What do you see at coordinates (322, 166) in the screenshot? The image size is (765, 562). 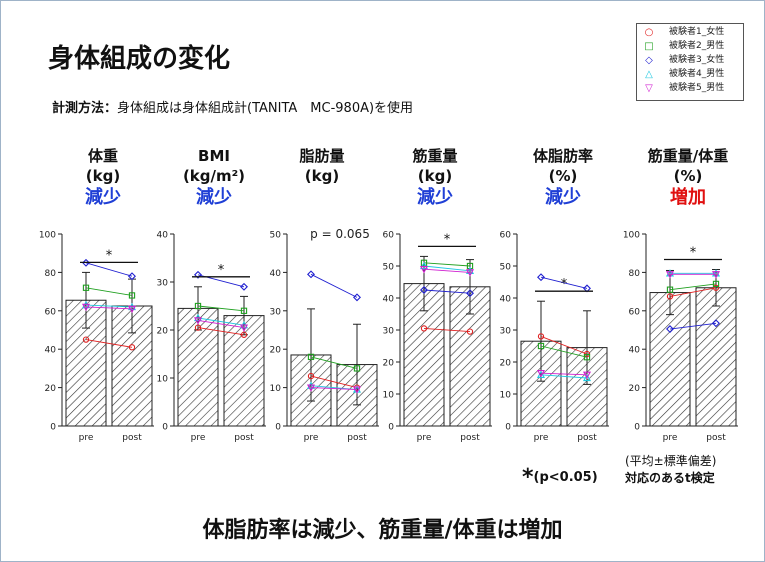 I see `panel-header-fat-mass: 脂肪量 (kg)` at bounding box center [322, 166].